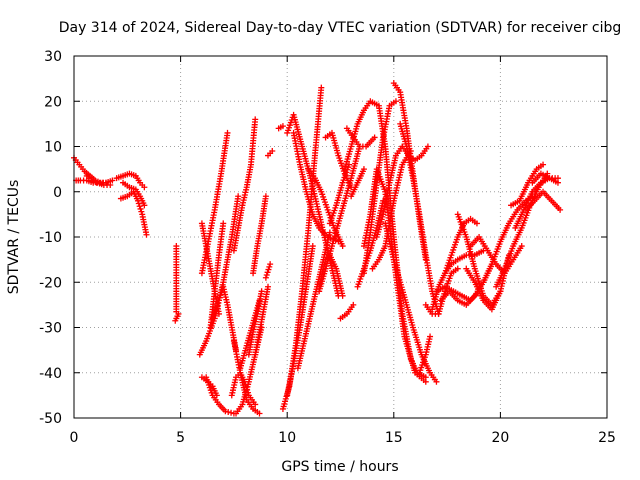 The width and height of the screenshot is (640, 480). I want to click on y-tick-label: 20, so click(53, 102).